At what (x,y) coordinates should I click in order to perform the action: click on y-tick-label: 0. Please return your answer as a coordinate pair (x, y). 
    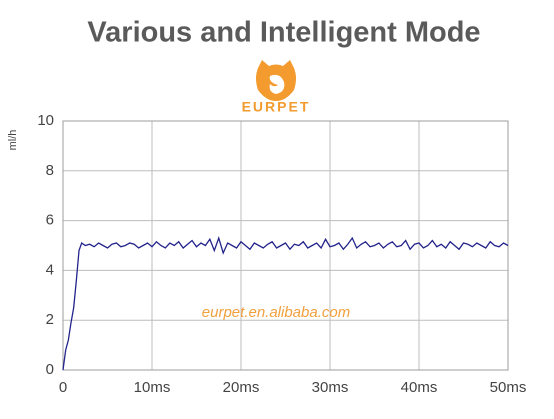
    Looking at the image, I should click on (50, 369).